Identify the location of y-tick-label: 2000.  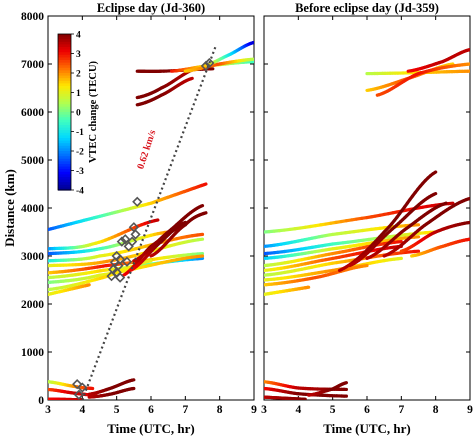
(32, 305).